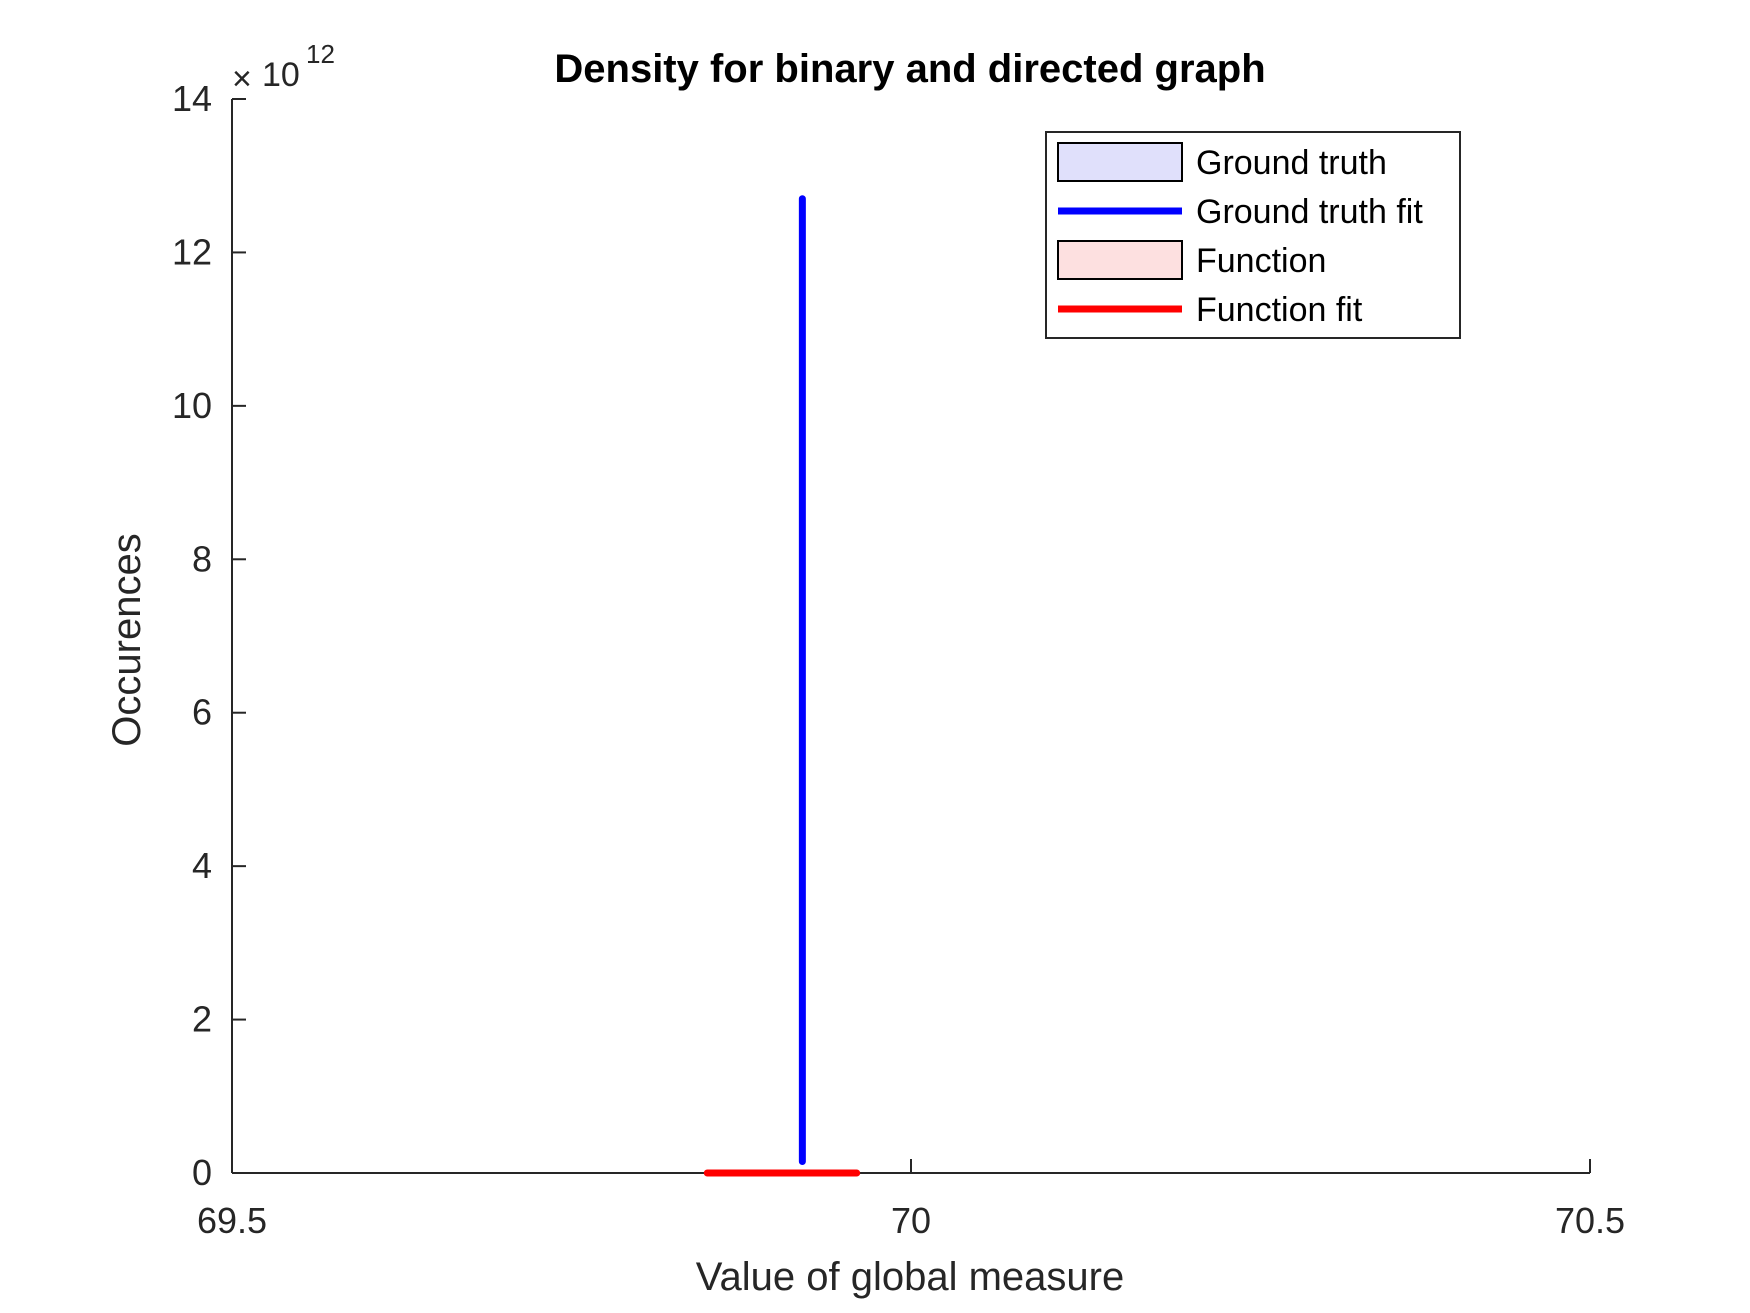 This screenshot has width=1750, height=1313. I want to click on y-tick-label: 0, so click(202, 1172).